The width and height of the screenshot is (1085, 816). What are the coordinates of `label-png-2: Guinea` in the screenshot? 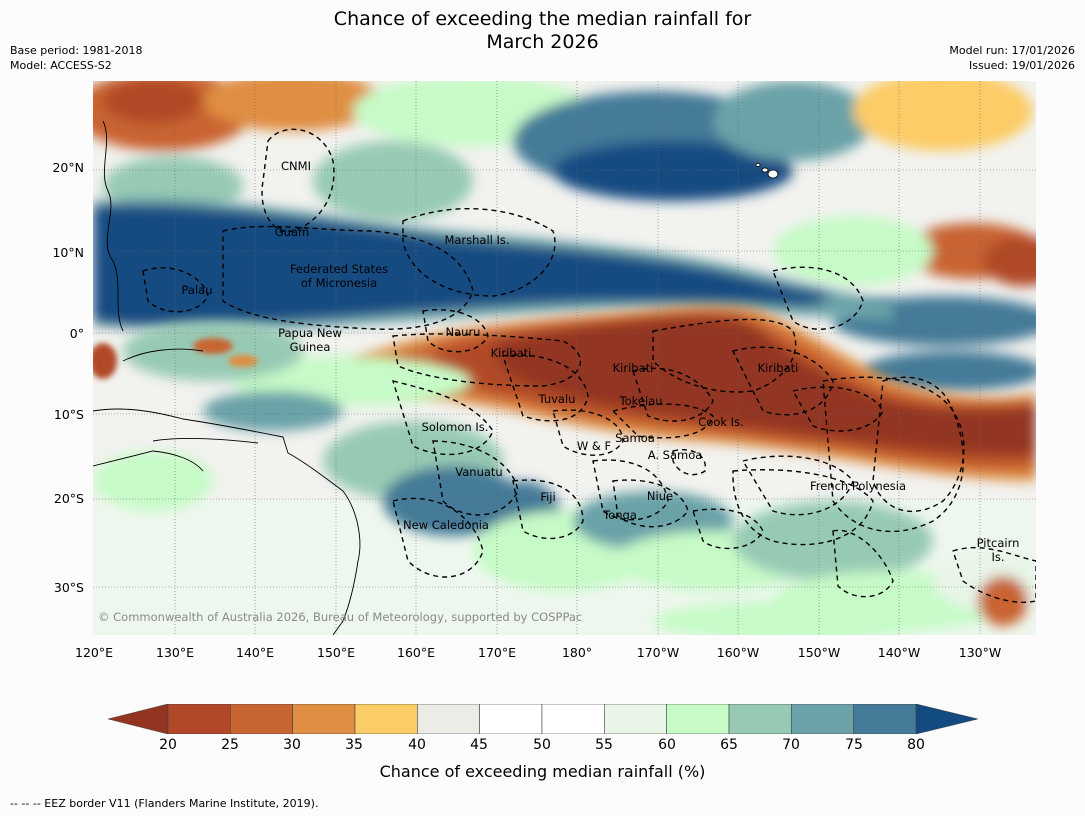 It's located at (310, 347).